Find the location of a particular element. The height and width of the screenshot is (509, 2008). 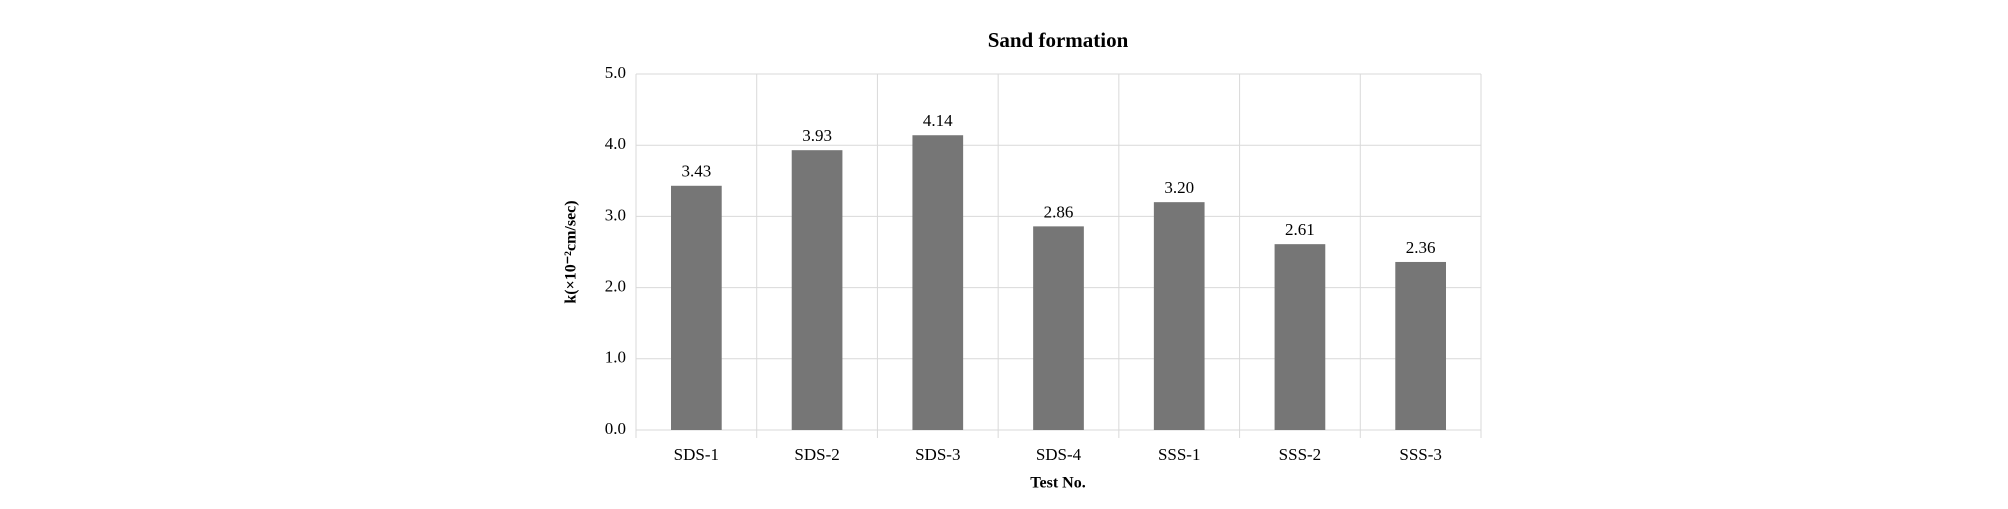

data-label: 4.14 is located at coordinates (938, 120).